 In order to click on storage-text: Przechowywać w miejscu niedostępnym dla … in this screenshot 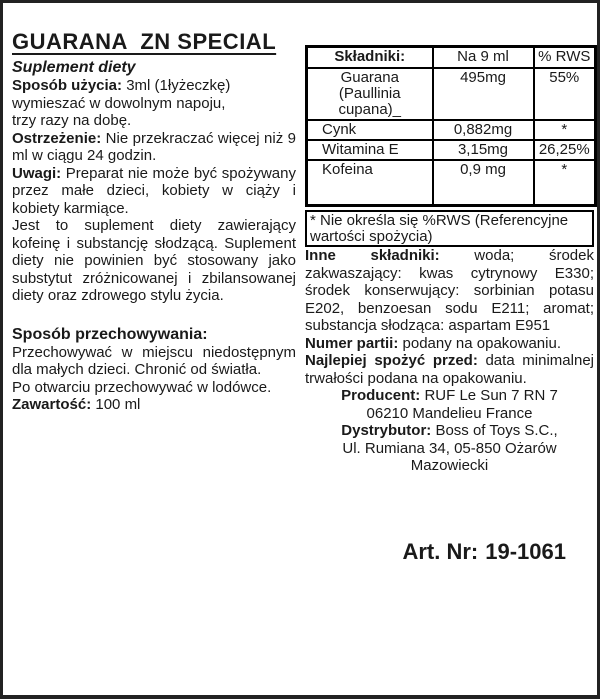, I will do `click(154, 369)`.